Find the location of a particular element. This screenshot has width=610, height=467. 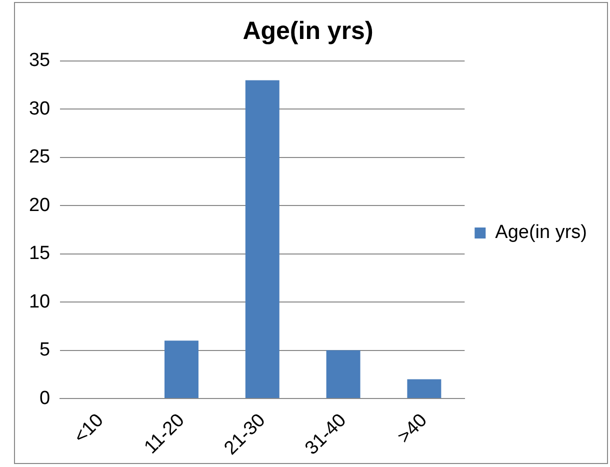

x-tick-label: <10 is located at coordinates (89, 429).